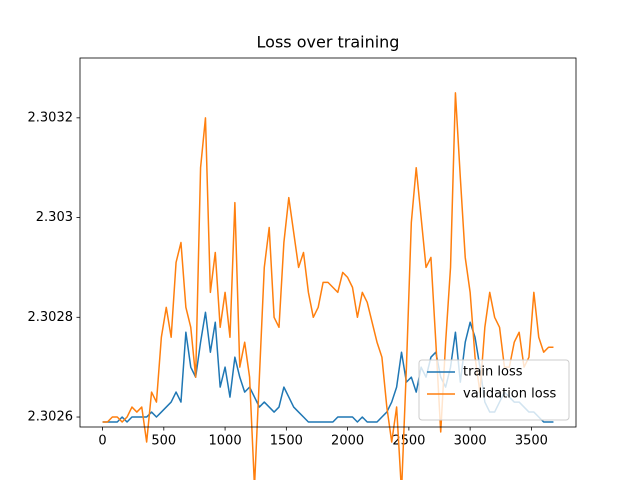  Describe the element at coordinates (54, 217) in the screenshot. I see `y-tick-label: 2.303` at that location.